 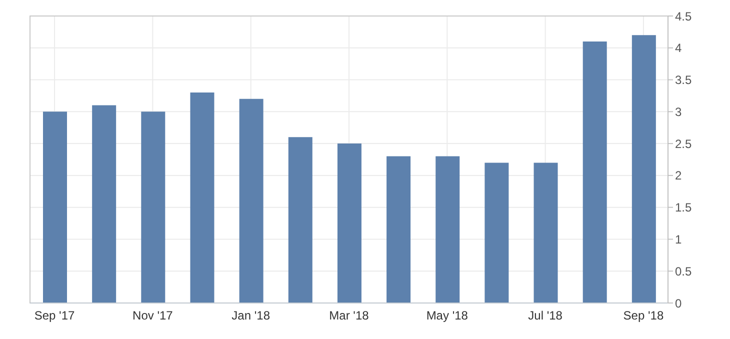 What do you see at coordinates (643, 315) in the screenshot?
I see `x-tick-label: Sep '18` at bounding box center [643, 315].